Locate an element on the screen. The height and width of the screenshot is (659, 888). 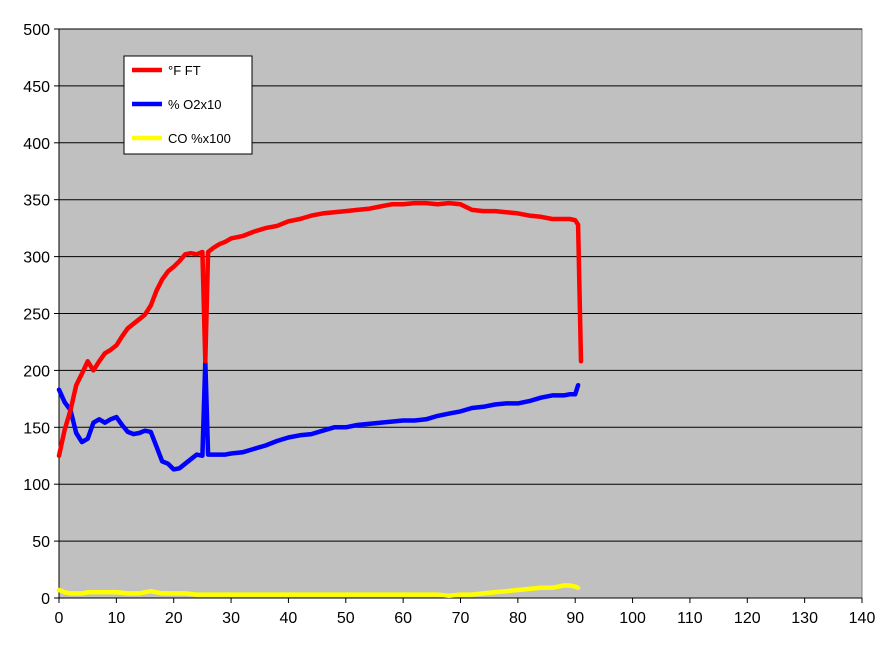
y-tick-label-1: 50 is located at coordinates (41, 542).